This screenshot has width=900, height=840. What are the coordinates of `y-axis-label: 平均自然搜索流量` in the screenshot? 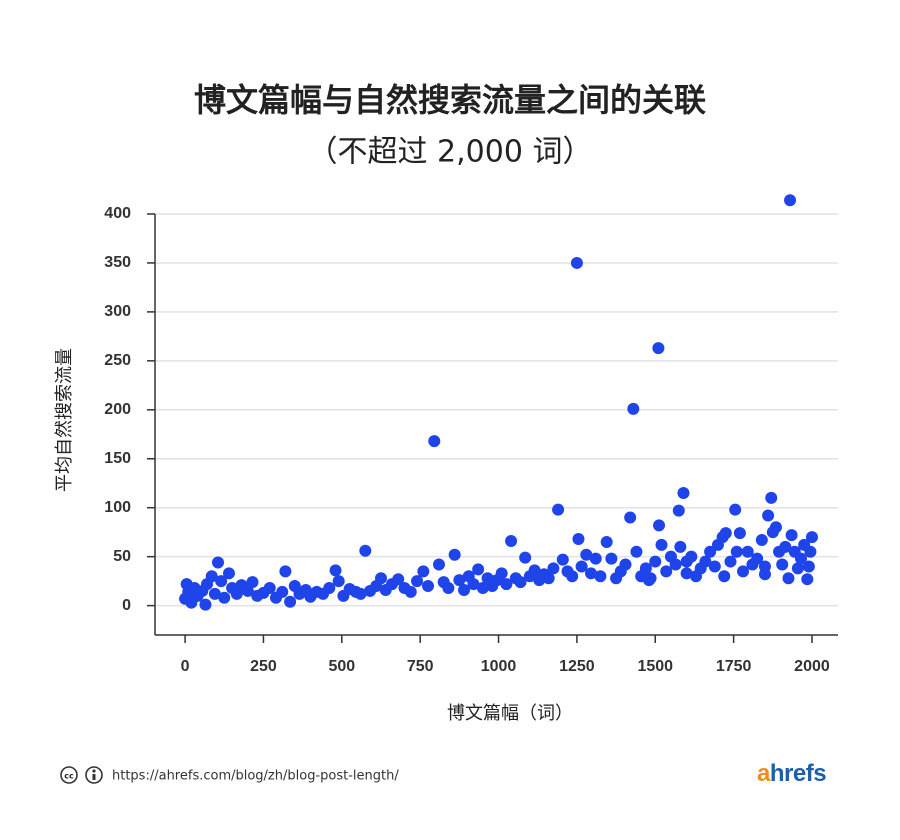 It's located at (64, 420).